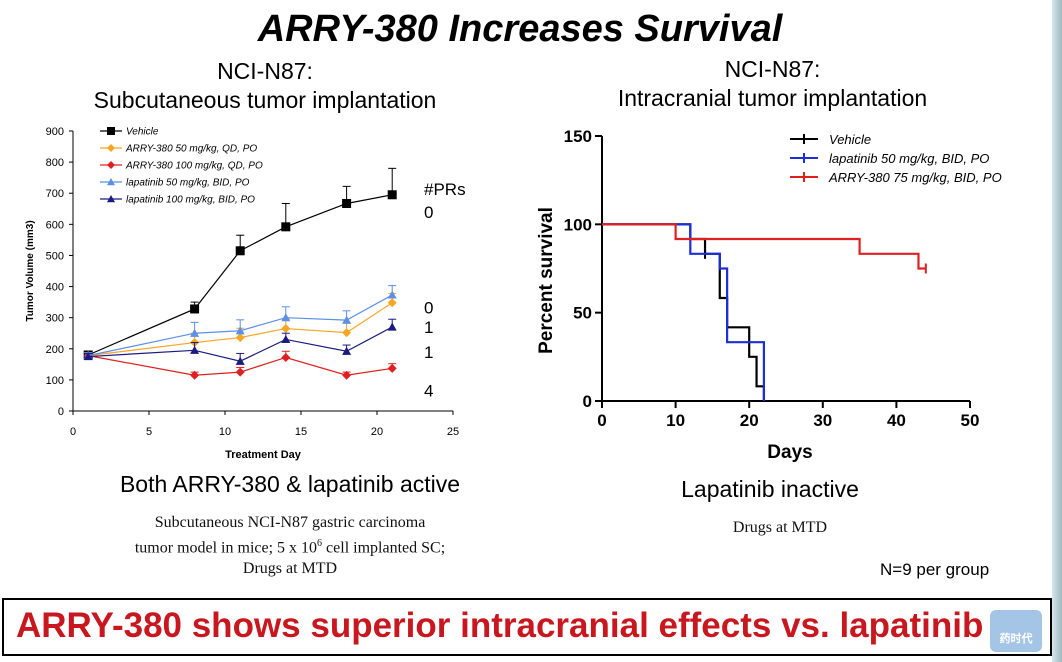 The width and height of the screenshot is (1062, 662). What do you see at coordinates (30, 270) in the screenshot?
I see `y-axis-title: Tumor Volume (mm3)` at bounding box center [30, 270].